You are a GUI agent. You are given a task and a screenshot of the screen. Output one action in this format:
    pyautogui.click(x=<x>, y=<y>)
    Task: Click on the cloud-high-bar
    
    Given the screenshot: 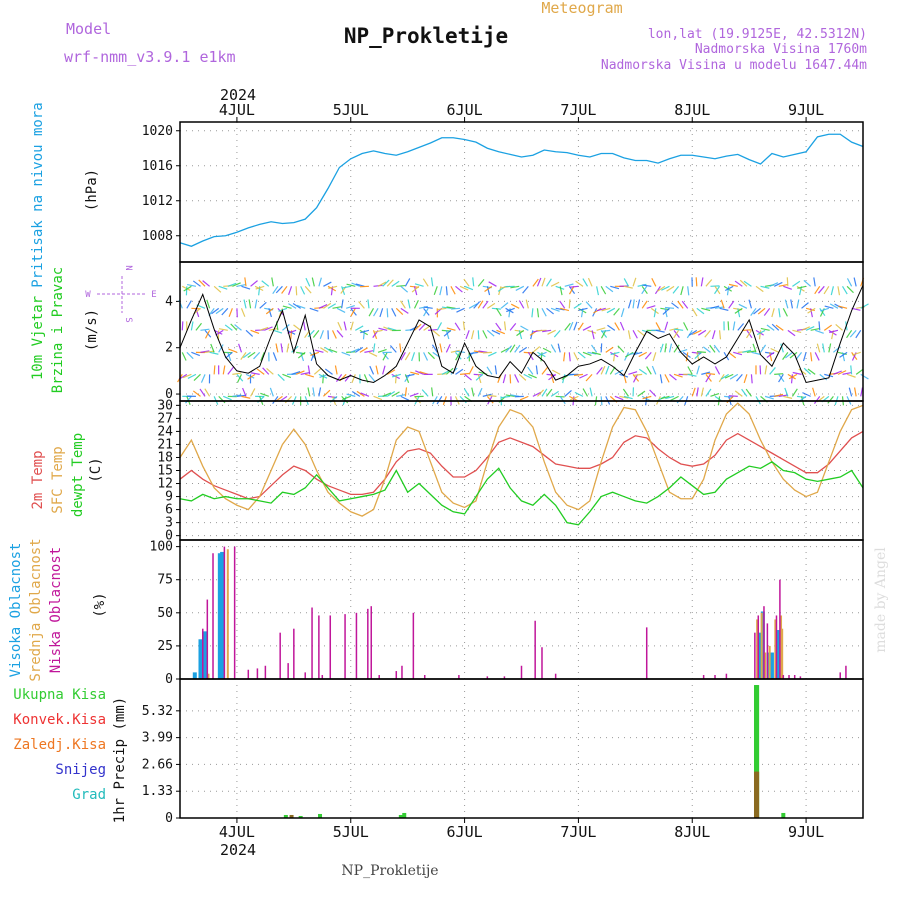 What is the action you would take?
    pyautogui.click(x=219, y=616)
    